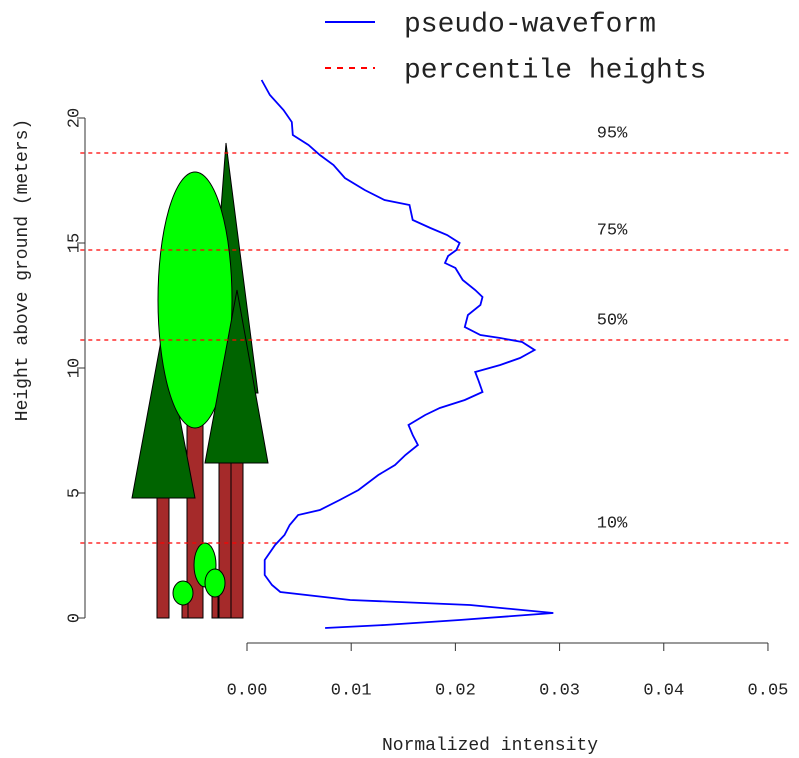 Image resolution: width=799 pixels, height=758 pixels. Describe the element at coordinates (663, 690) in the screenshot. I see `x-tick-label: 0.04` at that location.